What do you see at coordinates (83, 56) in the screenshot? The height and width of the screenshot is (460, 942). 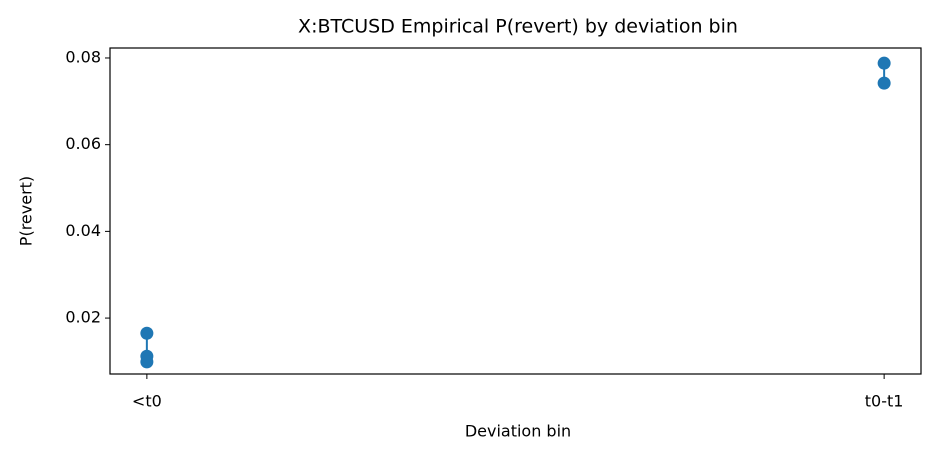 I see `y-tick-label: 0.08` at bounding box center [83, 56].